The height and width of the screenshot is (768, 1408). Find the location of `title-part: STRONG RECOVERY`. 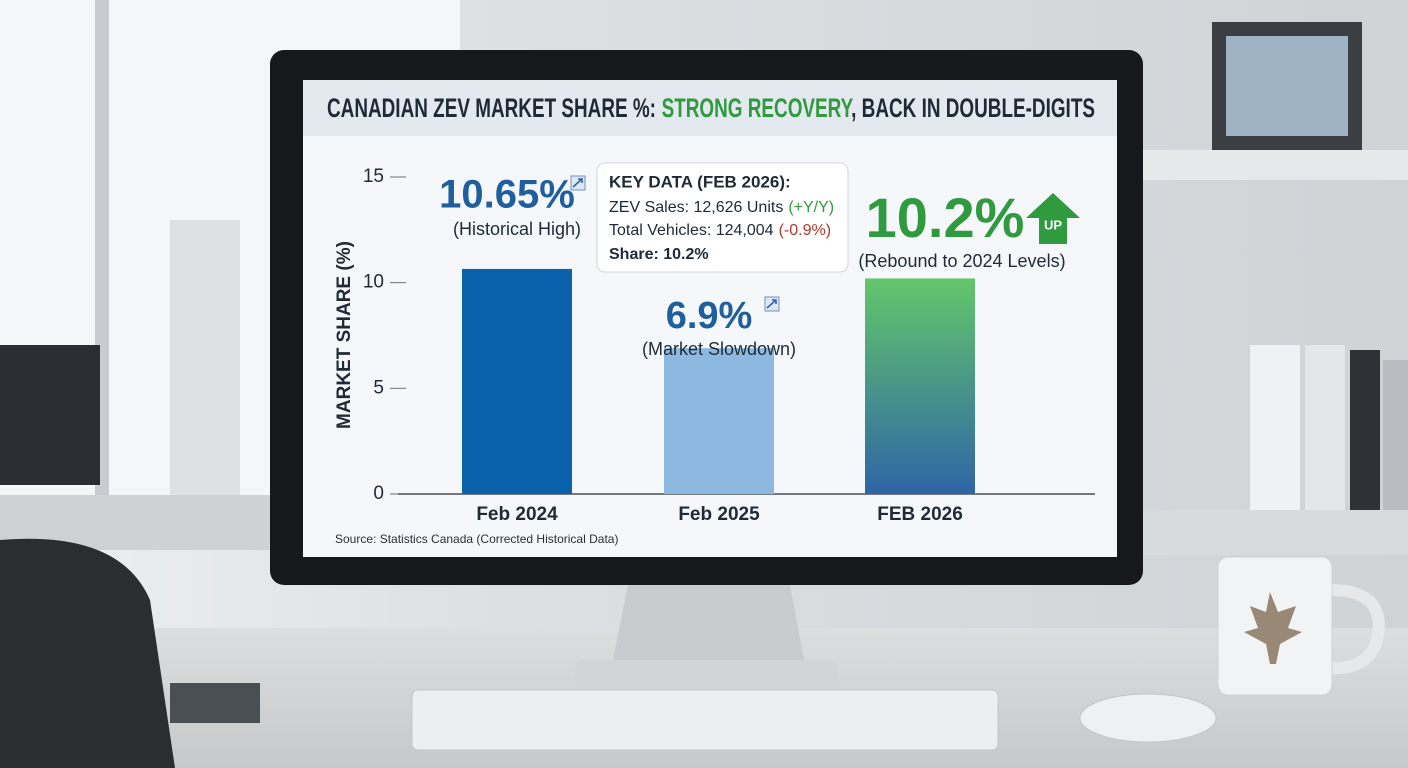

title-part: STRONG RECOVERY is located at coordinates (758, 108).